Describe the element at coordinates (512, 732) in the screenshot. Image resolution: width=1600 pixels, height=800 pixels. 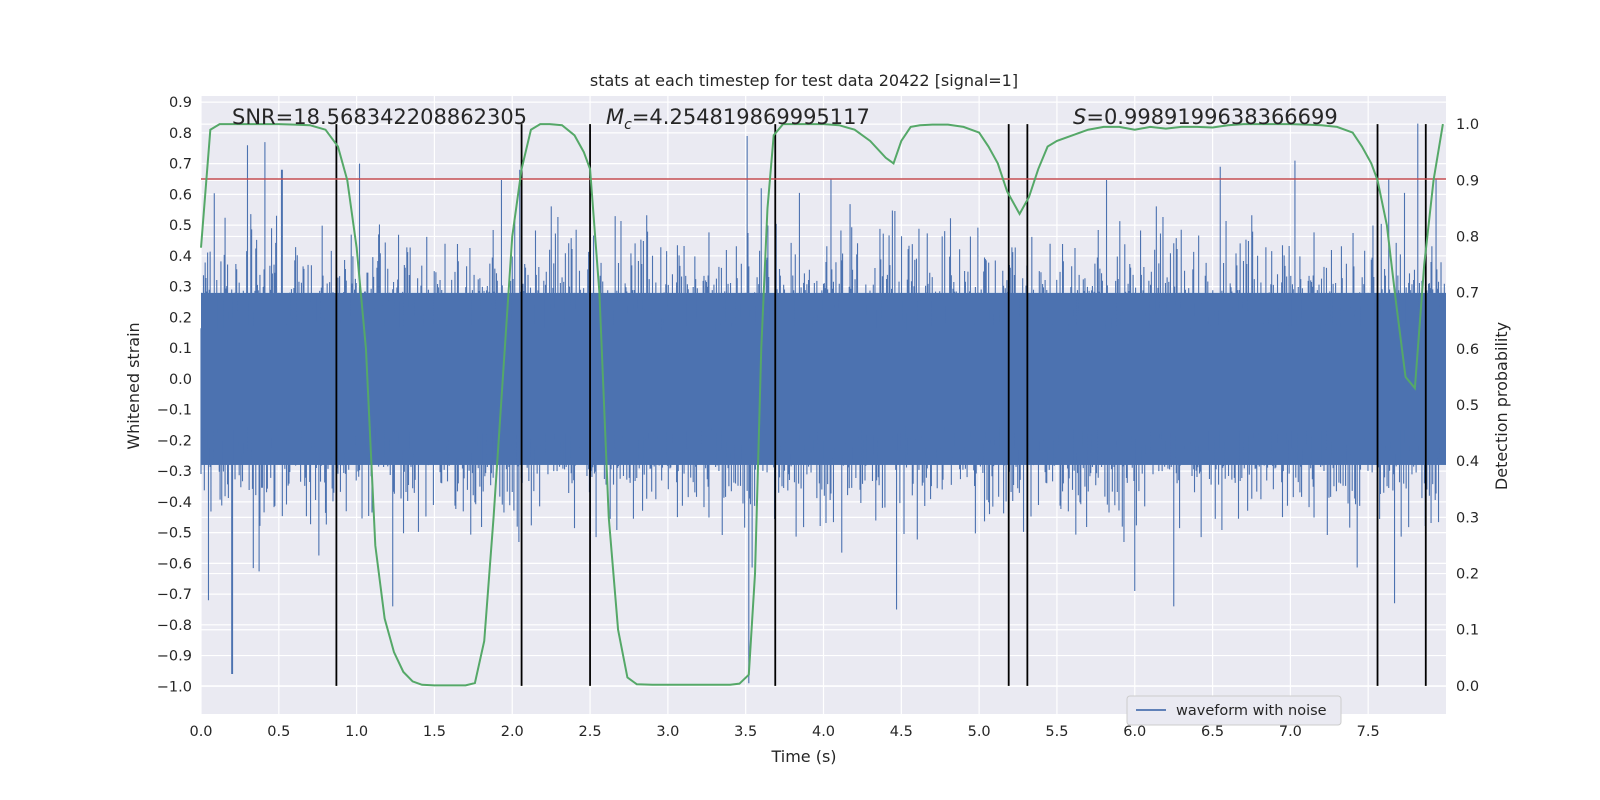
I see `x-tick-label: 2.0` at that location.